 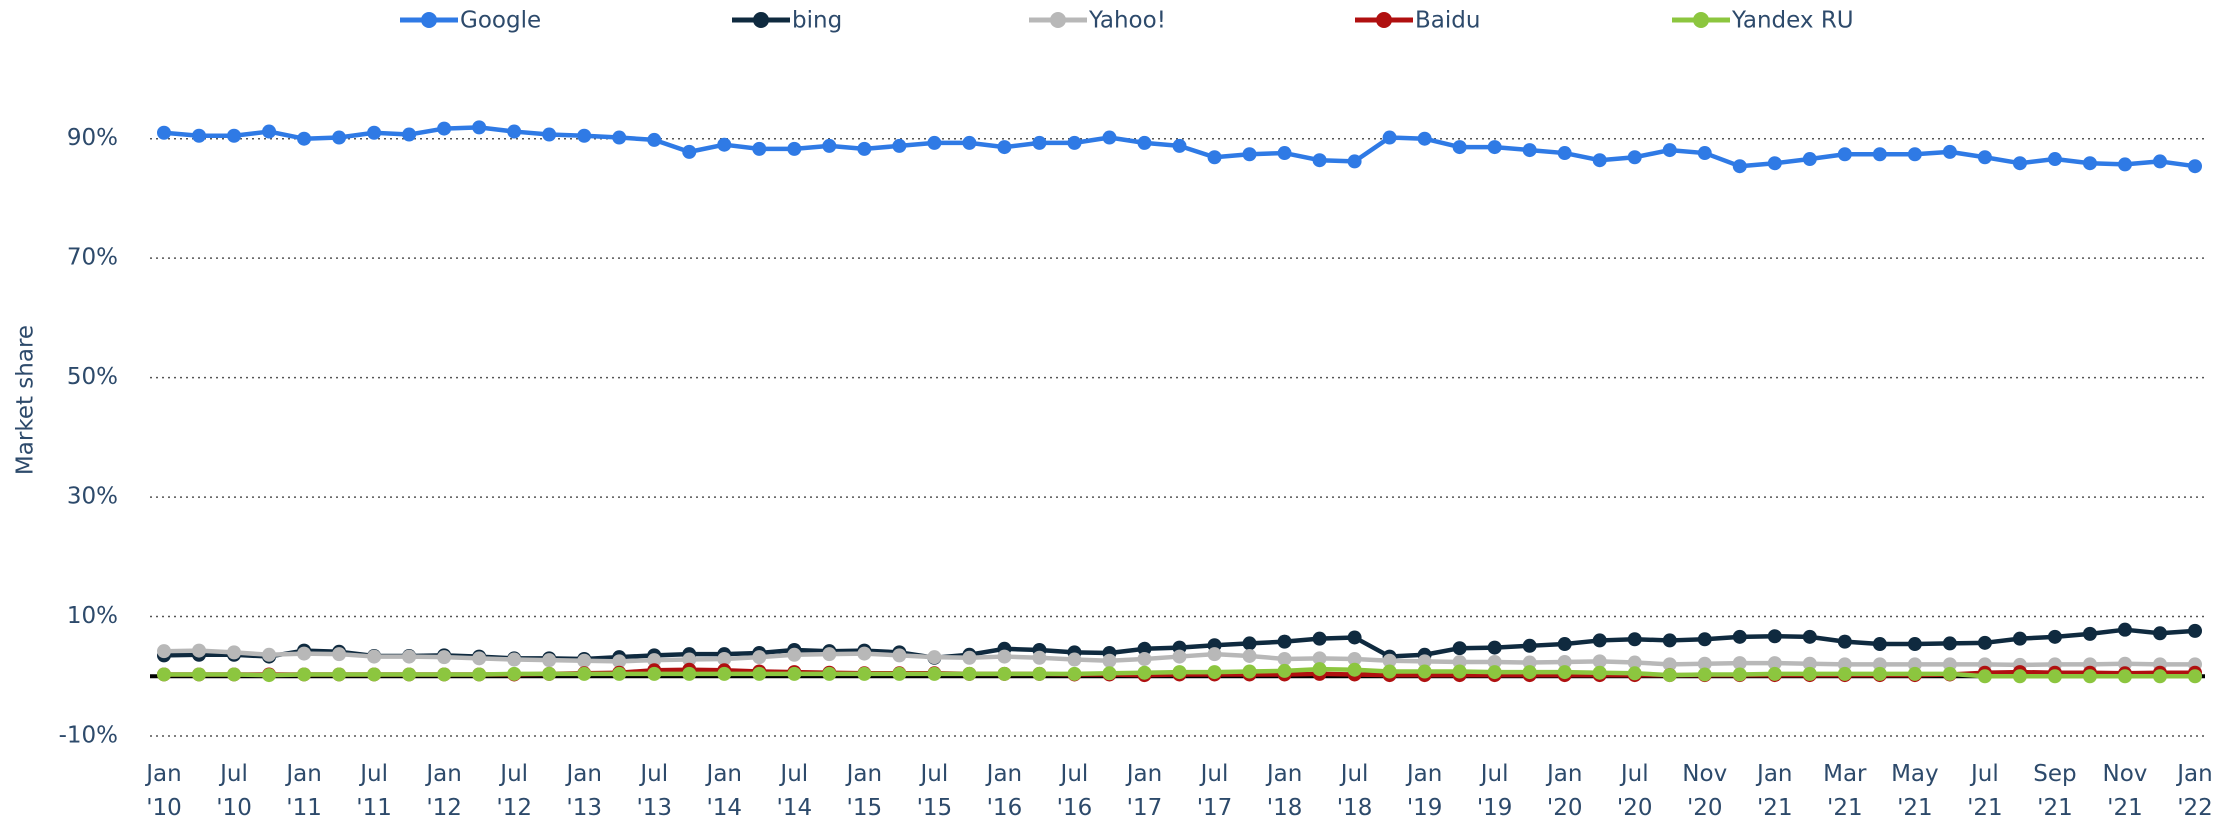 What do you see at coordinates (584, 790) in the screenshot?
I see `x-tick-label: Jan '13` at bounding box center [584, 790].